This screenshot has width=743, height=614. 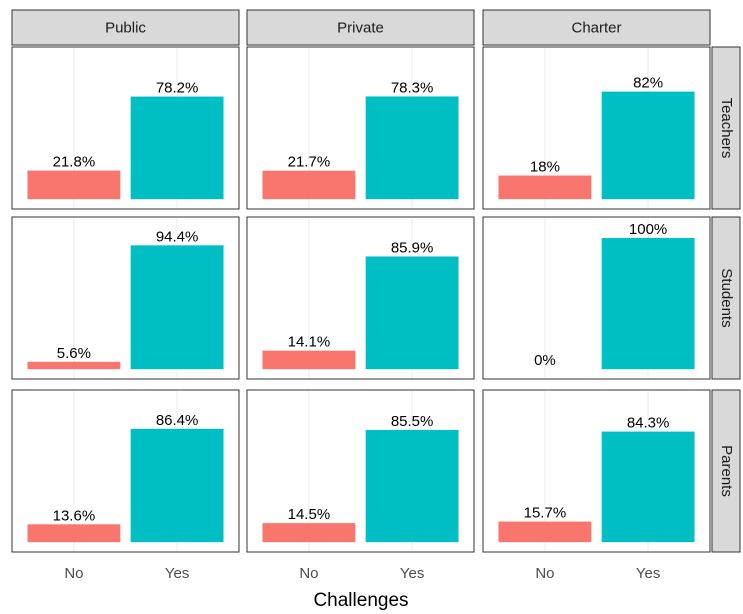 I want to click on row-strip-label: Parents, so click(x=726, y=471).